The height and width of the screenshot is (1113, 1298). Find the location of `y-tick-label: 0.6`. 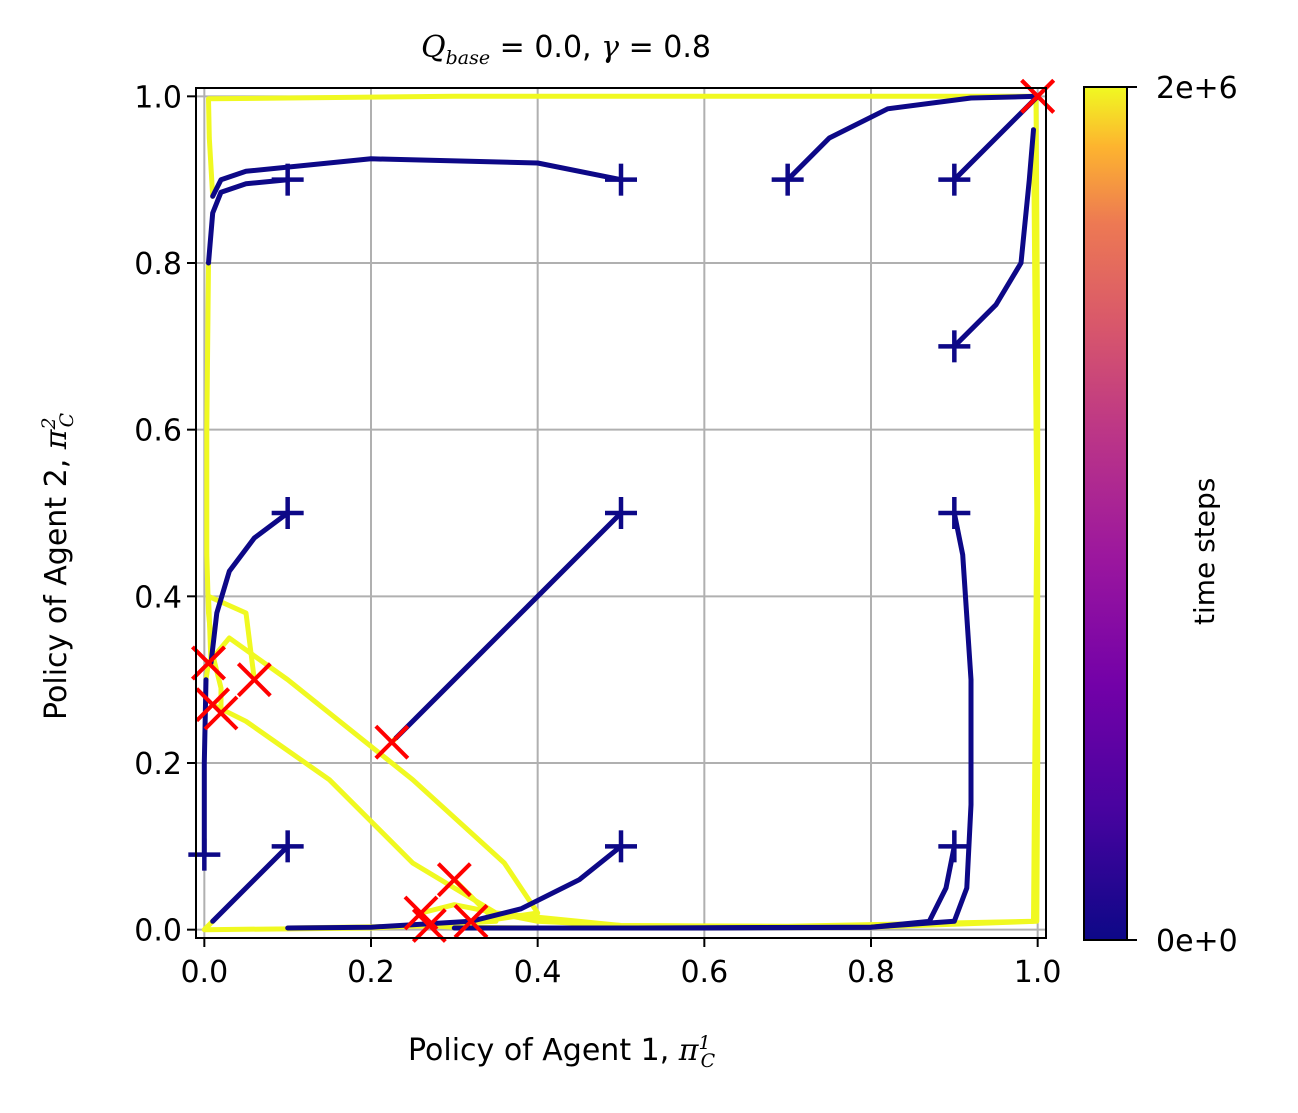

y-tick-label: 0.6 is located at coordinates (158, 431).